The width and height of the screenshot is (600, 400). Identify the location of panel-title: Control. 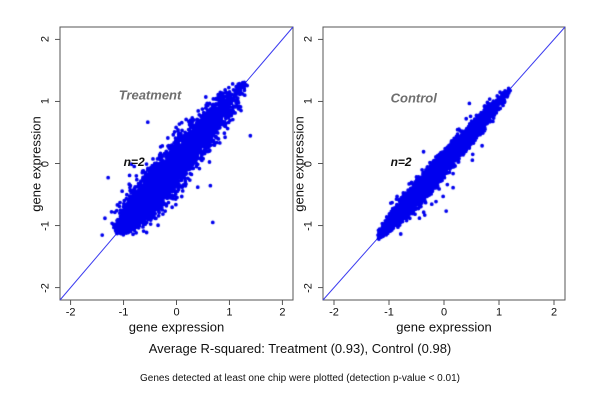
(413, 98).